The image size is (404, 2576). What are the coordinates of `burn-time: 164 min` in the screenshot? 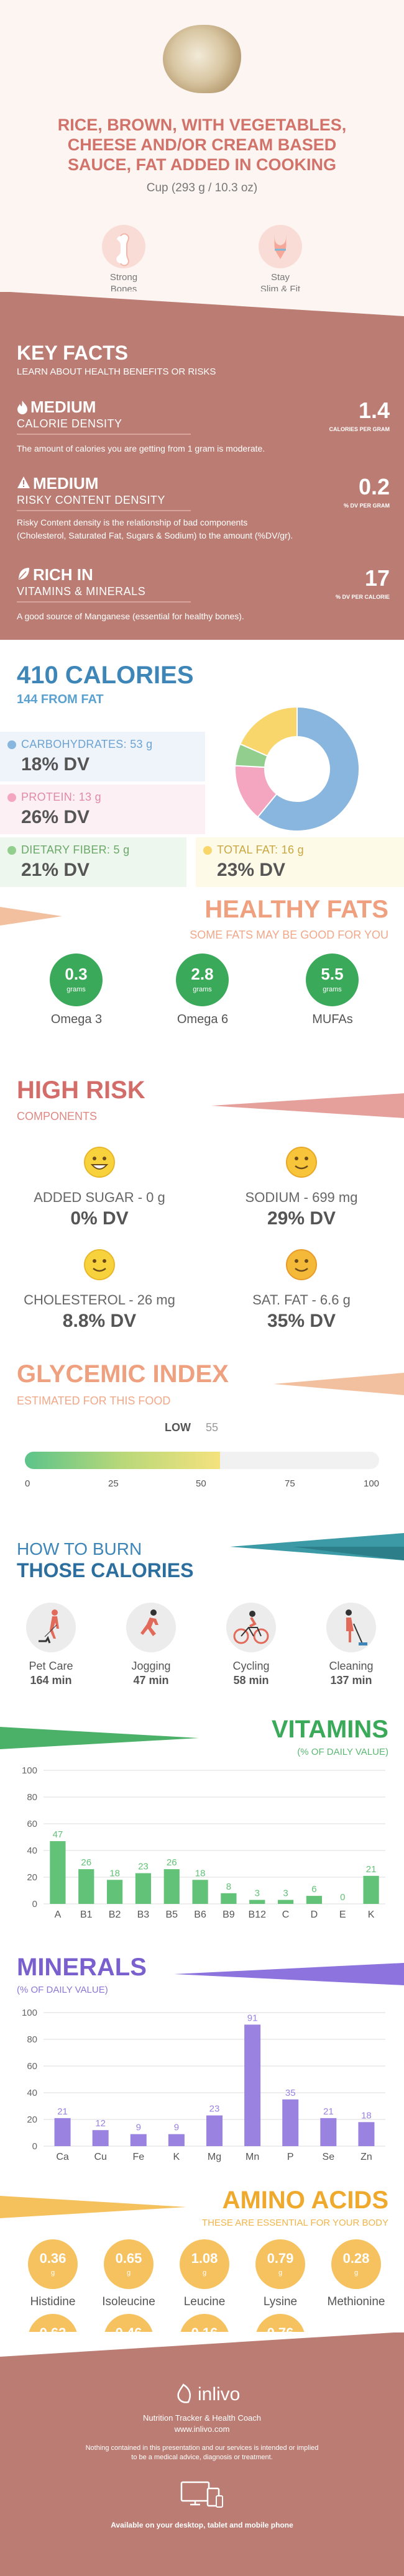 It's located at (51, 1680).